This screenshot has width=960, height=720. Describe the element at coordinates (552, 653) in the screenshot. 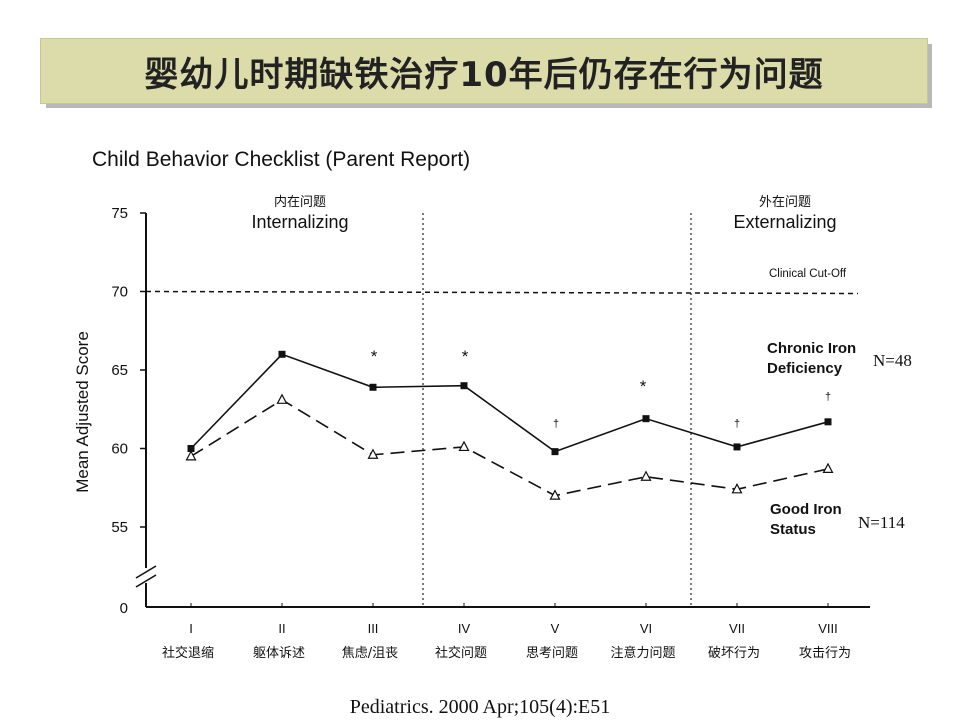

I see `x-category-label-cn: 思考问题` at that location.